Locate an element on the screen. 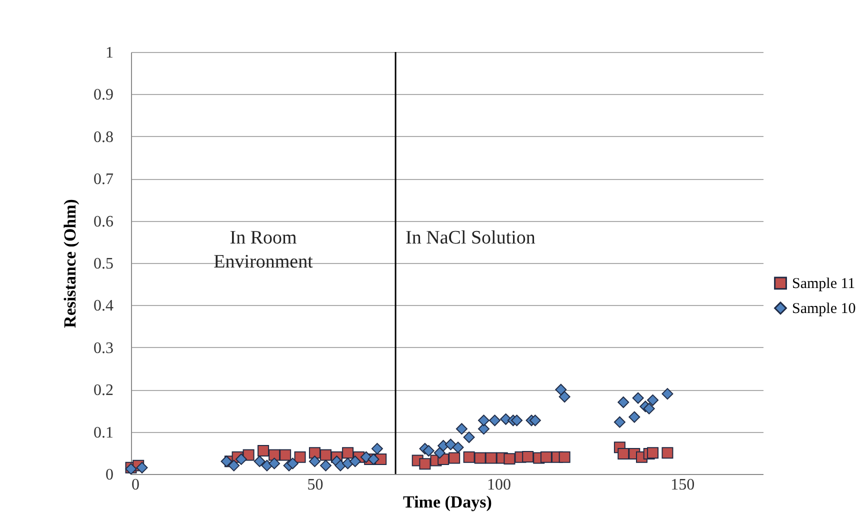 The width and height of the screenshot is (858, 531). annotation: In Room Environment is located at coordinates (264, 250).